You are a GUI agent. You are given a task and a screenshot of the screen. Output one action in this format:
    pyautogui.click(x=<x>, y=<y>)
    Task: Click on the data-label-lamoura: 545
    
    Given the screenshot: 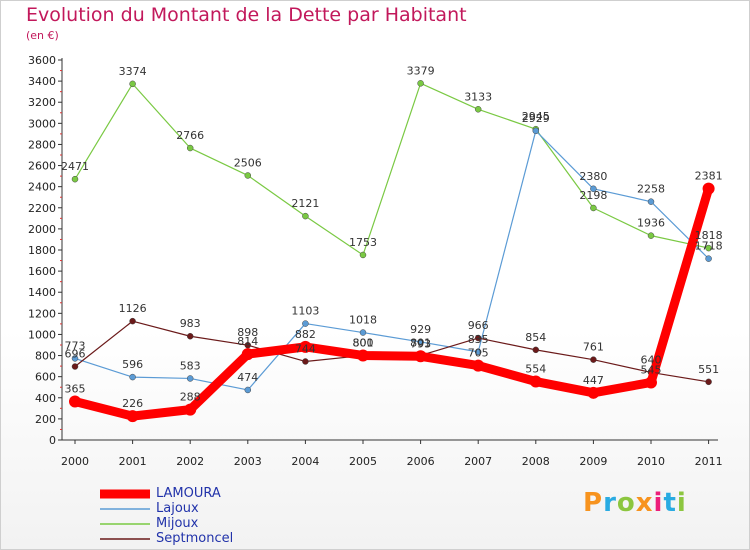 What is the action you would take?
    pyautogui.click(x=651, y=369)
    